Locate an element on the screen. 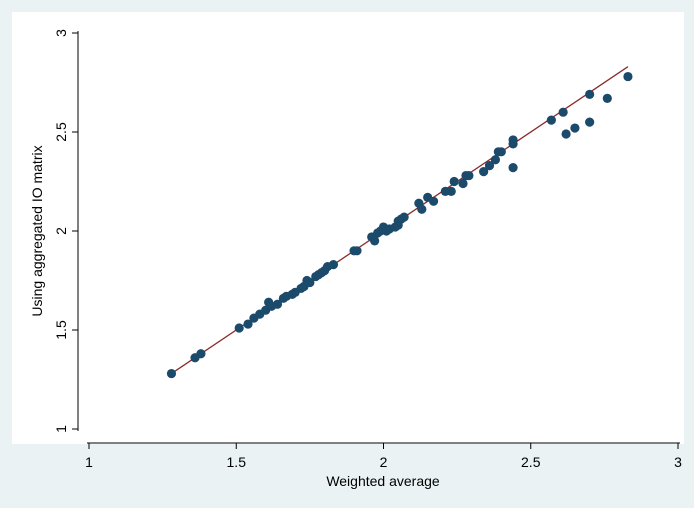 The width and height of the screenshot is (694, 513). y-tick-label: 2.5 is located at coordinates (61, 132).